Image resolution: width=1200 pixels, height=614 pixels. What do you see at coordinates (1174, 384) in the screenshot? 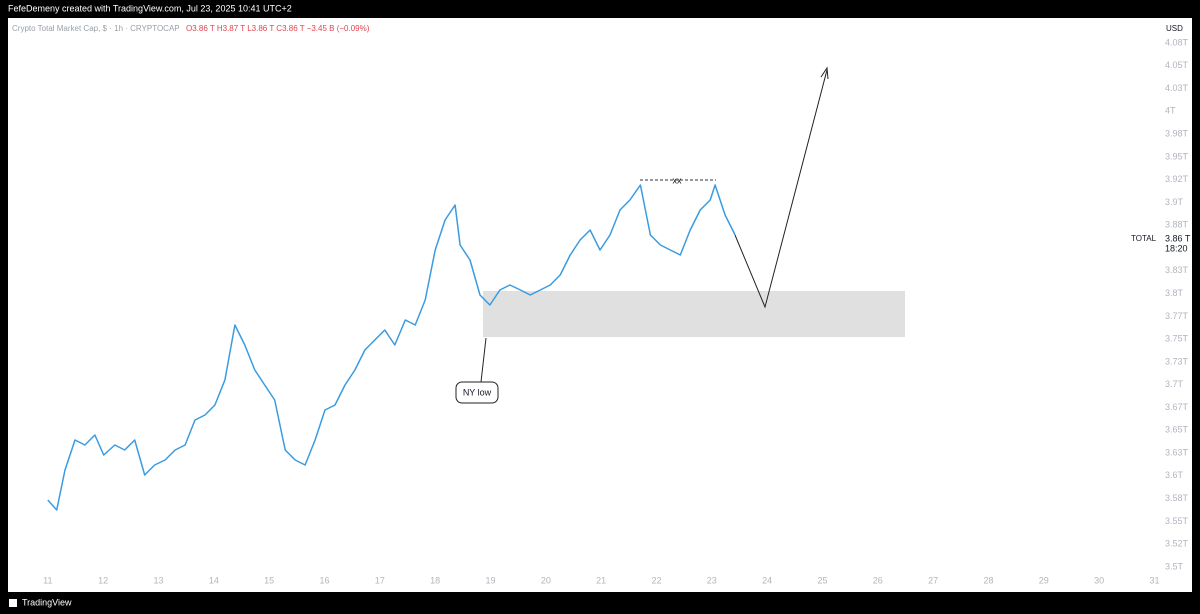
I see `y-tick-label: 3.7T` at bounding box center [1174, 384].